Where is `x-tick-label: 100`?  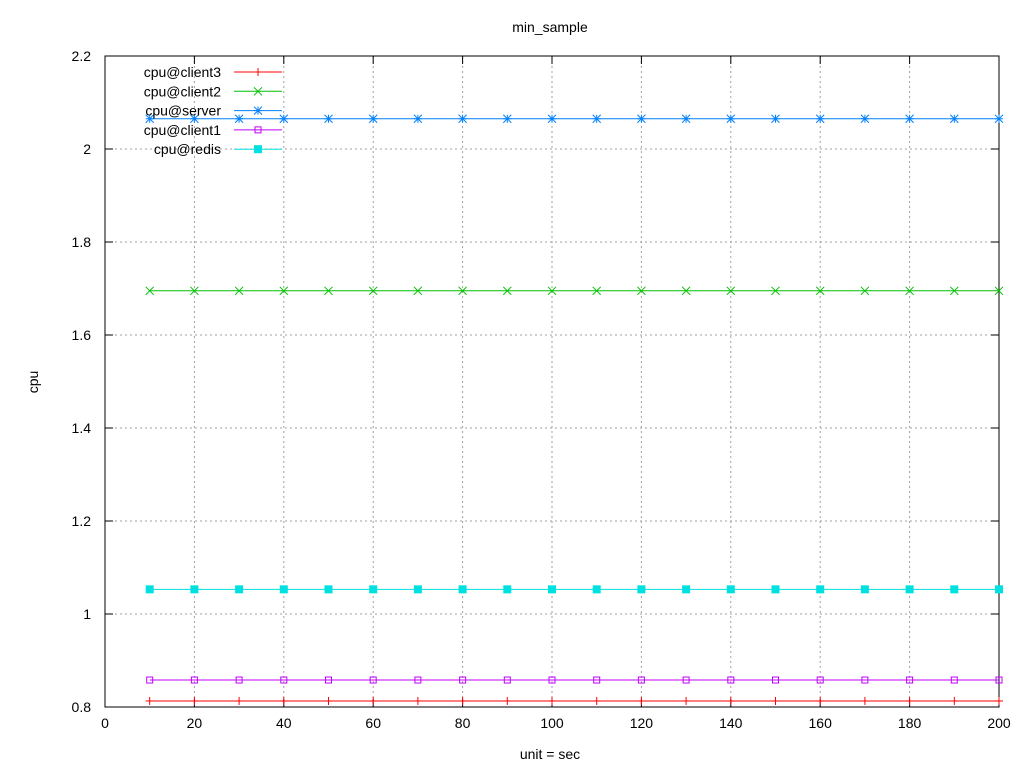
x-tick-label: 100 is located at coordinates (552, 723).